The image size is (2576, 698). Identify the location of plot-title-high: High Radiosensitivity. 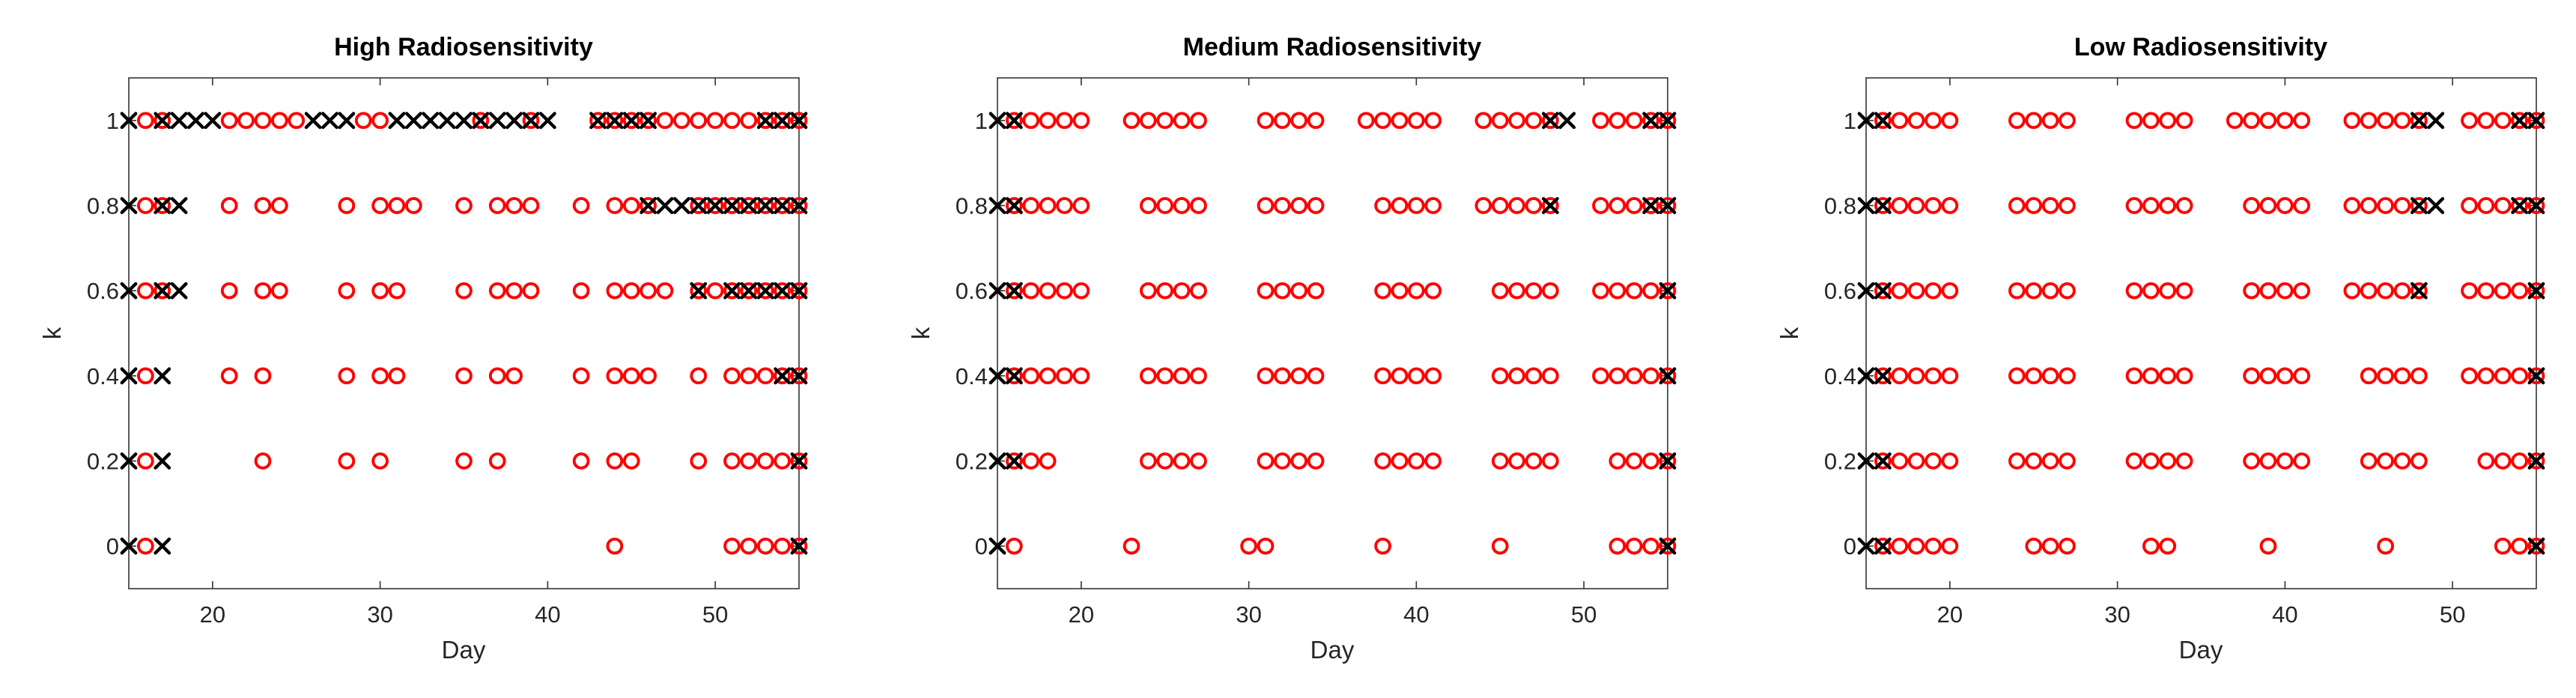
(463, 47).